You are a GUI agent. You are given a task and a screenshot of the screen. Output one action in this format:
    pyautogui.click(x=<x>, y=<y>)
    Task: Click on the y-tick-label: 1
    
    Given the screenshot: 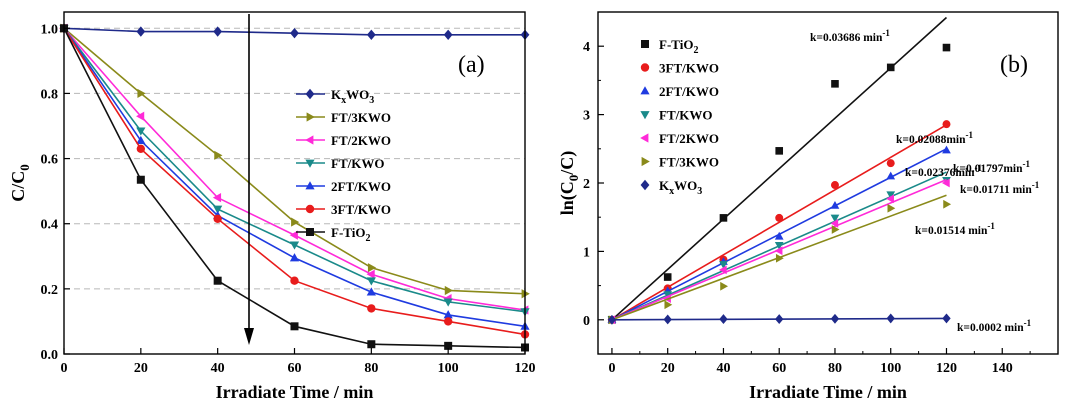 What is the action you would take?
    pyautogui.click(x=586, y=252)
    